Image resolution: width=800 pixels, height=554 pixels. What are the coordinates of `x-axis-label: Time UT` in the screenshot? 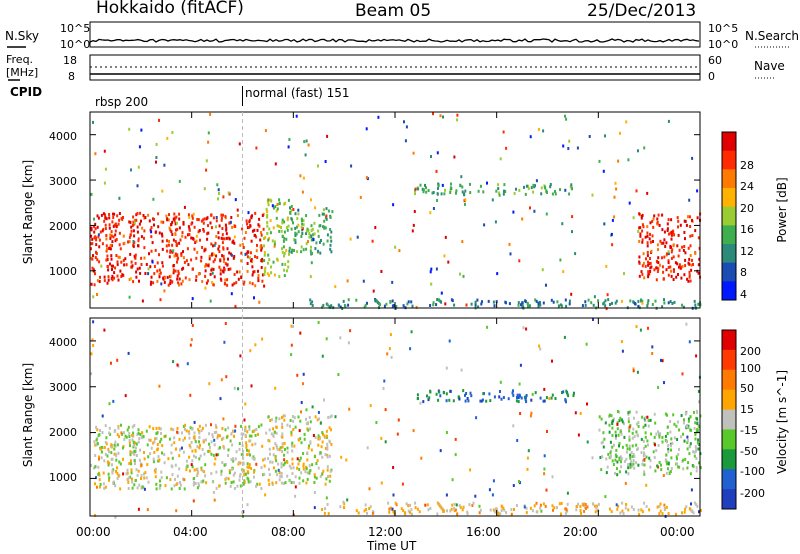 It's located at (392, 546).